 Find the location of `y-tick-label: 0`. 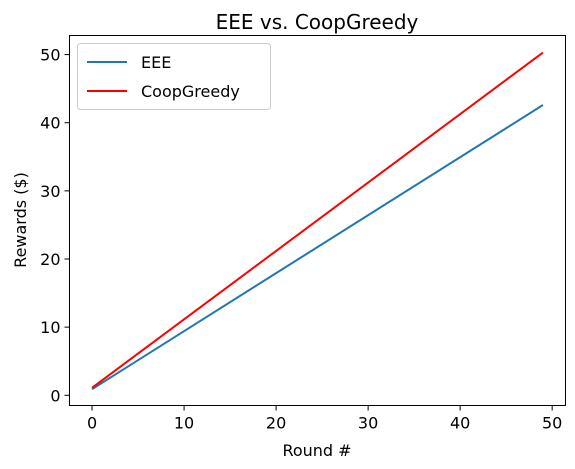

y-tick-label: 0 is located at coordinates (55, 395).